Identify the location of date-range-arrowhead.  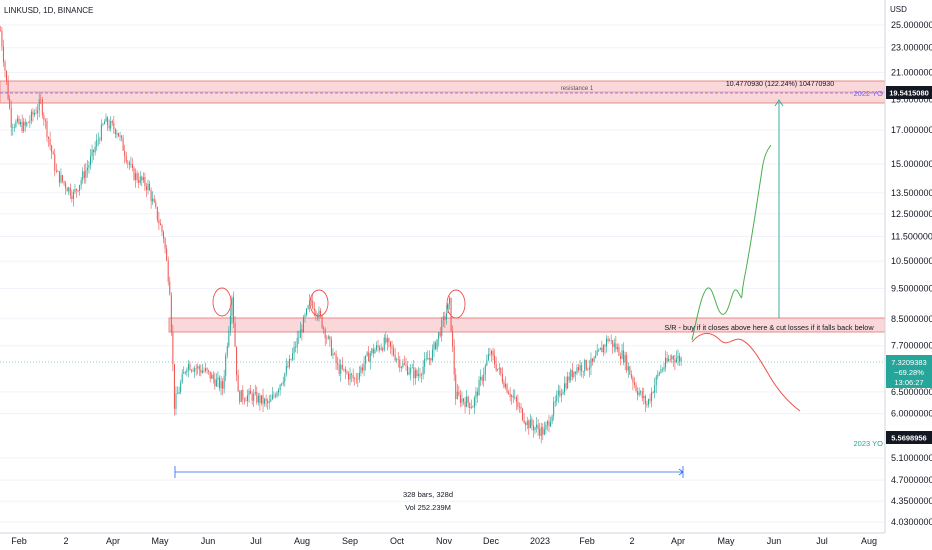
(681, 472).